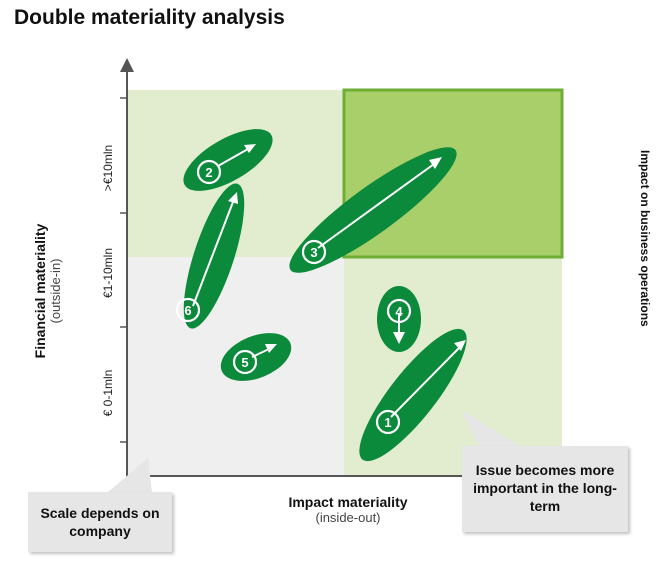 The image size is (665, 577). What do you see at coordinates (108, 273) in the screenshot?
I see `y-tick-mid: €1-10mln` at bounding box center [108, 273].